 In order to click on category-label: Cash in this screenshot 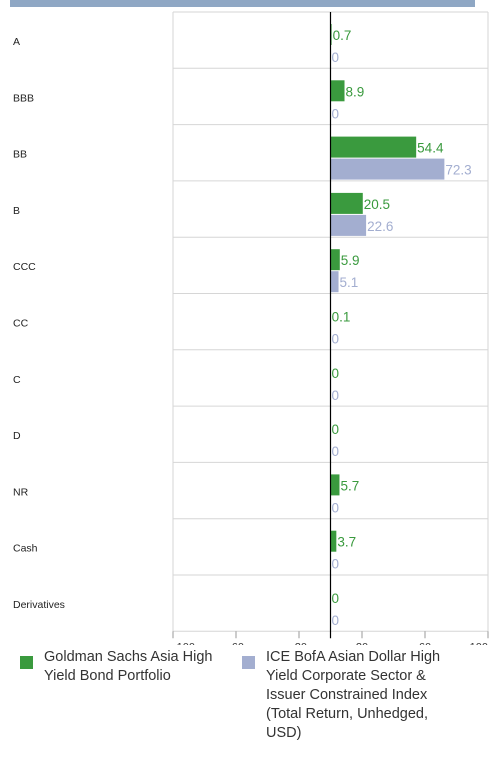, I will do `click(25, 549)`.